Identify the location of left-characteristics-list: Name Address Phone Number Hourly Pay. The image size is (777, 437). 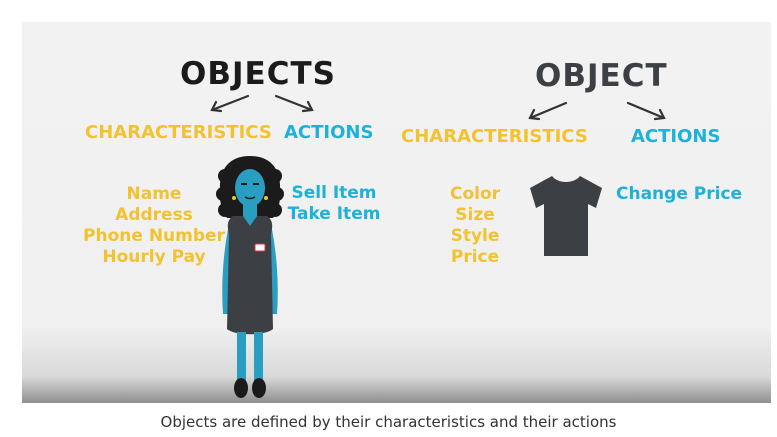
(154, 226).